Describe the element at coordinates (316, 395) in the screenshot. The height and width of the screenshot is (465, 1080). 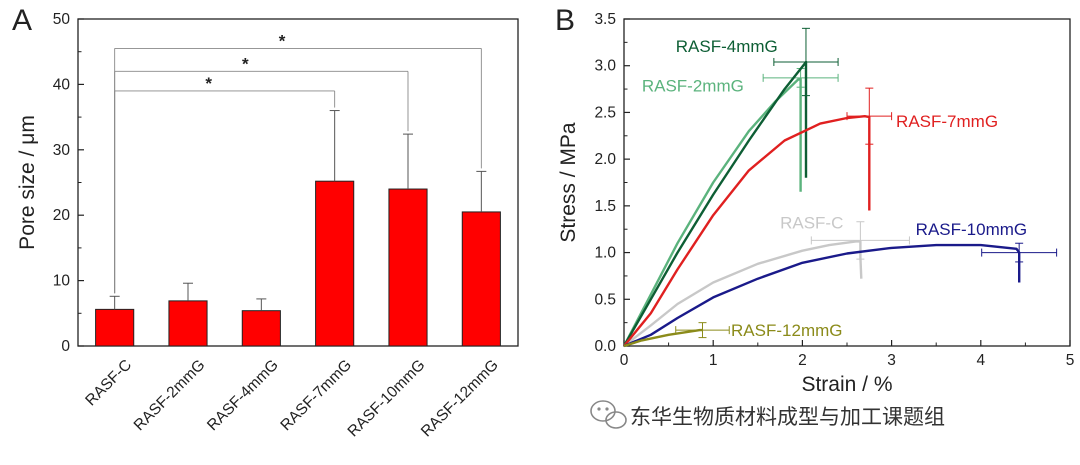
I see `x-tick-label: RASF-7mmG` at that location.